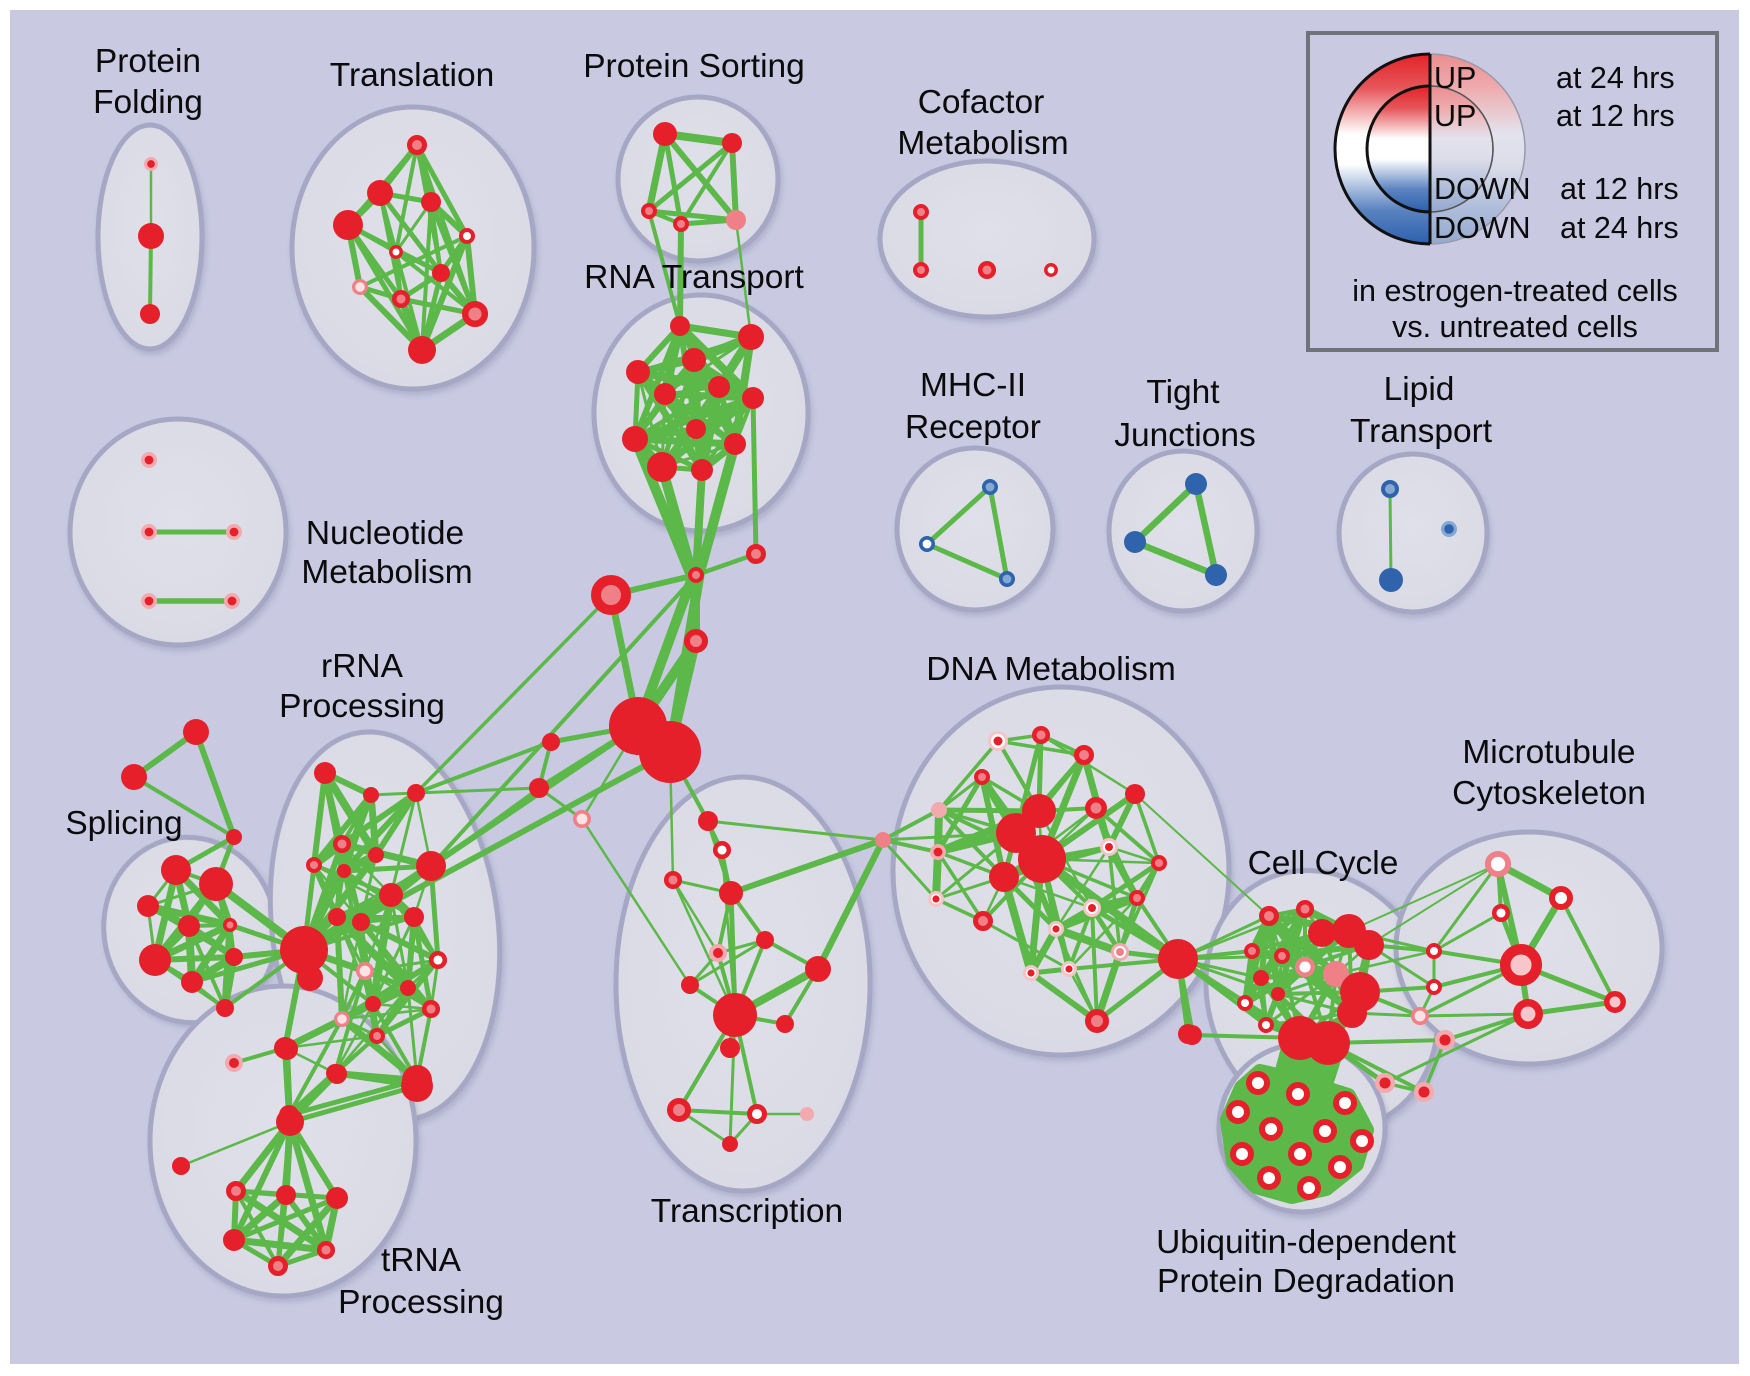 The width and height of the screenshot is (1750, 1376). Describe the element at coordinates (1515, 291) in the screenshot. I see `svg-text: in estrogen-treated cells` at that location.